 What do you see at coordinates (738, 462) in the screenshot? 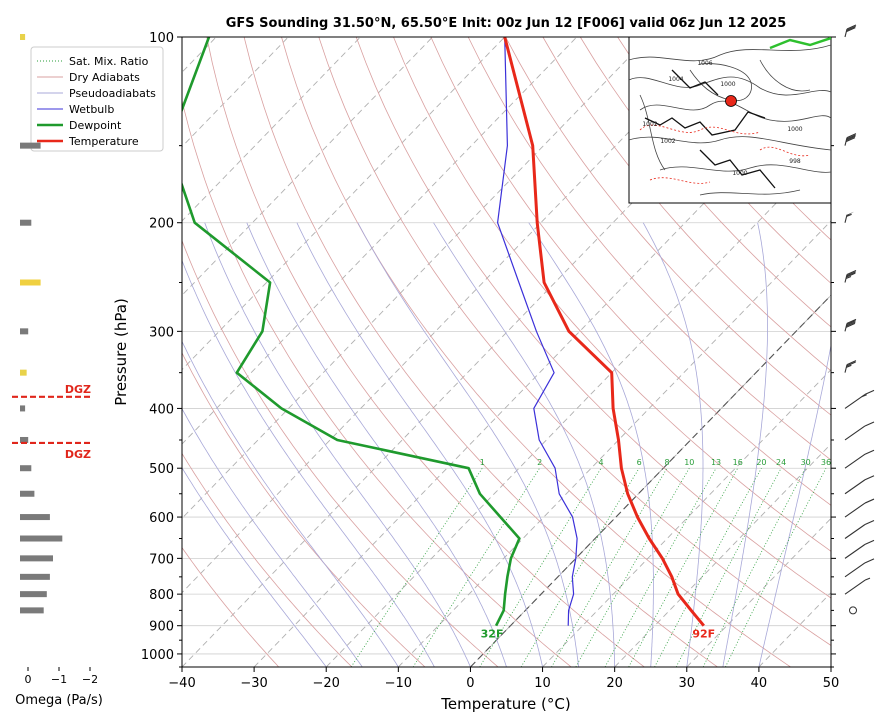
I see `mixing-ratio-label: 16` at bounding box center [738, 462].